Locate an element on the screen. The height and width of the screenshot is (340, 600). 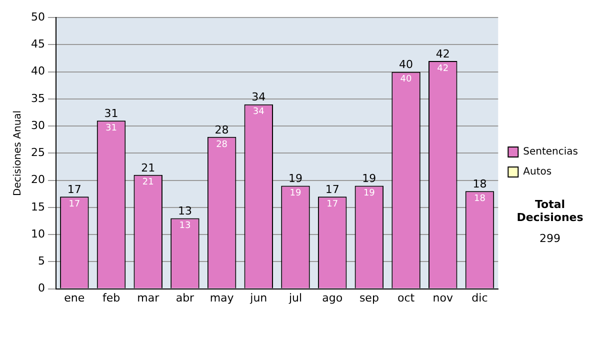
y-tick-label: 45 is located at coordinates (37, 44).